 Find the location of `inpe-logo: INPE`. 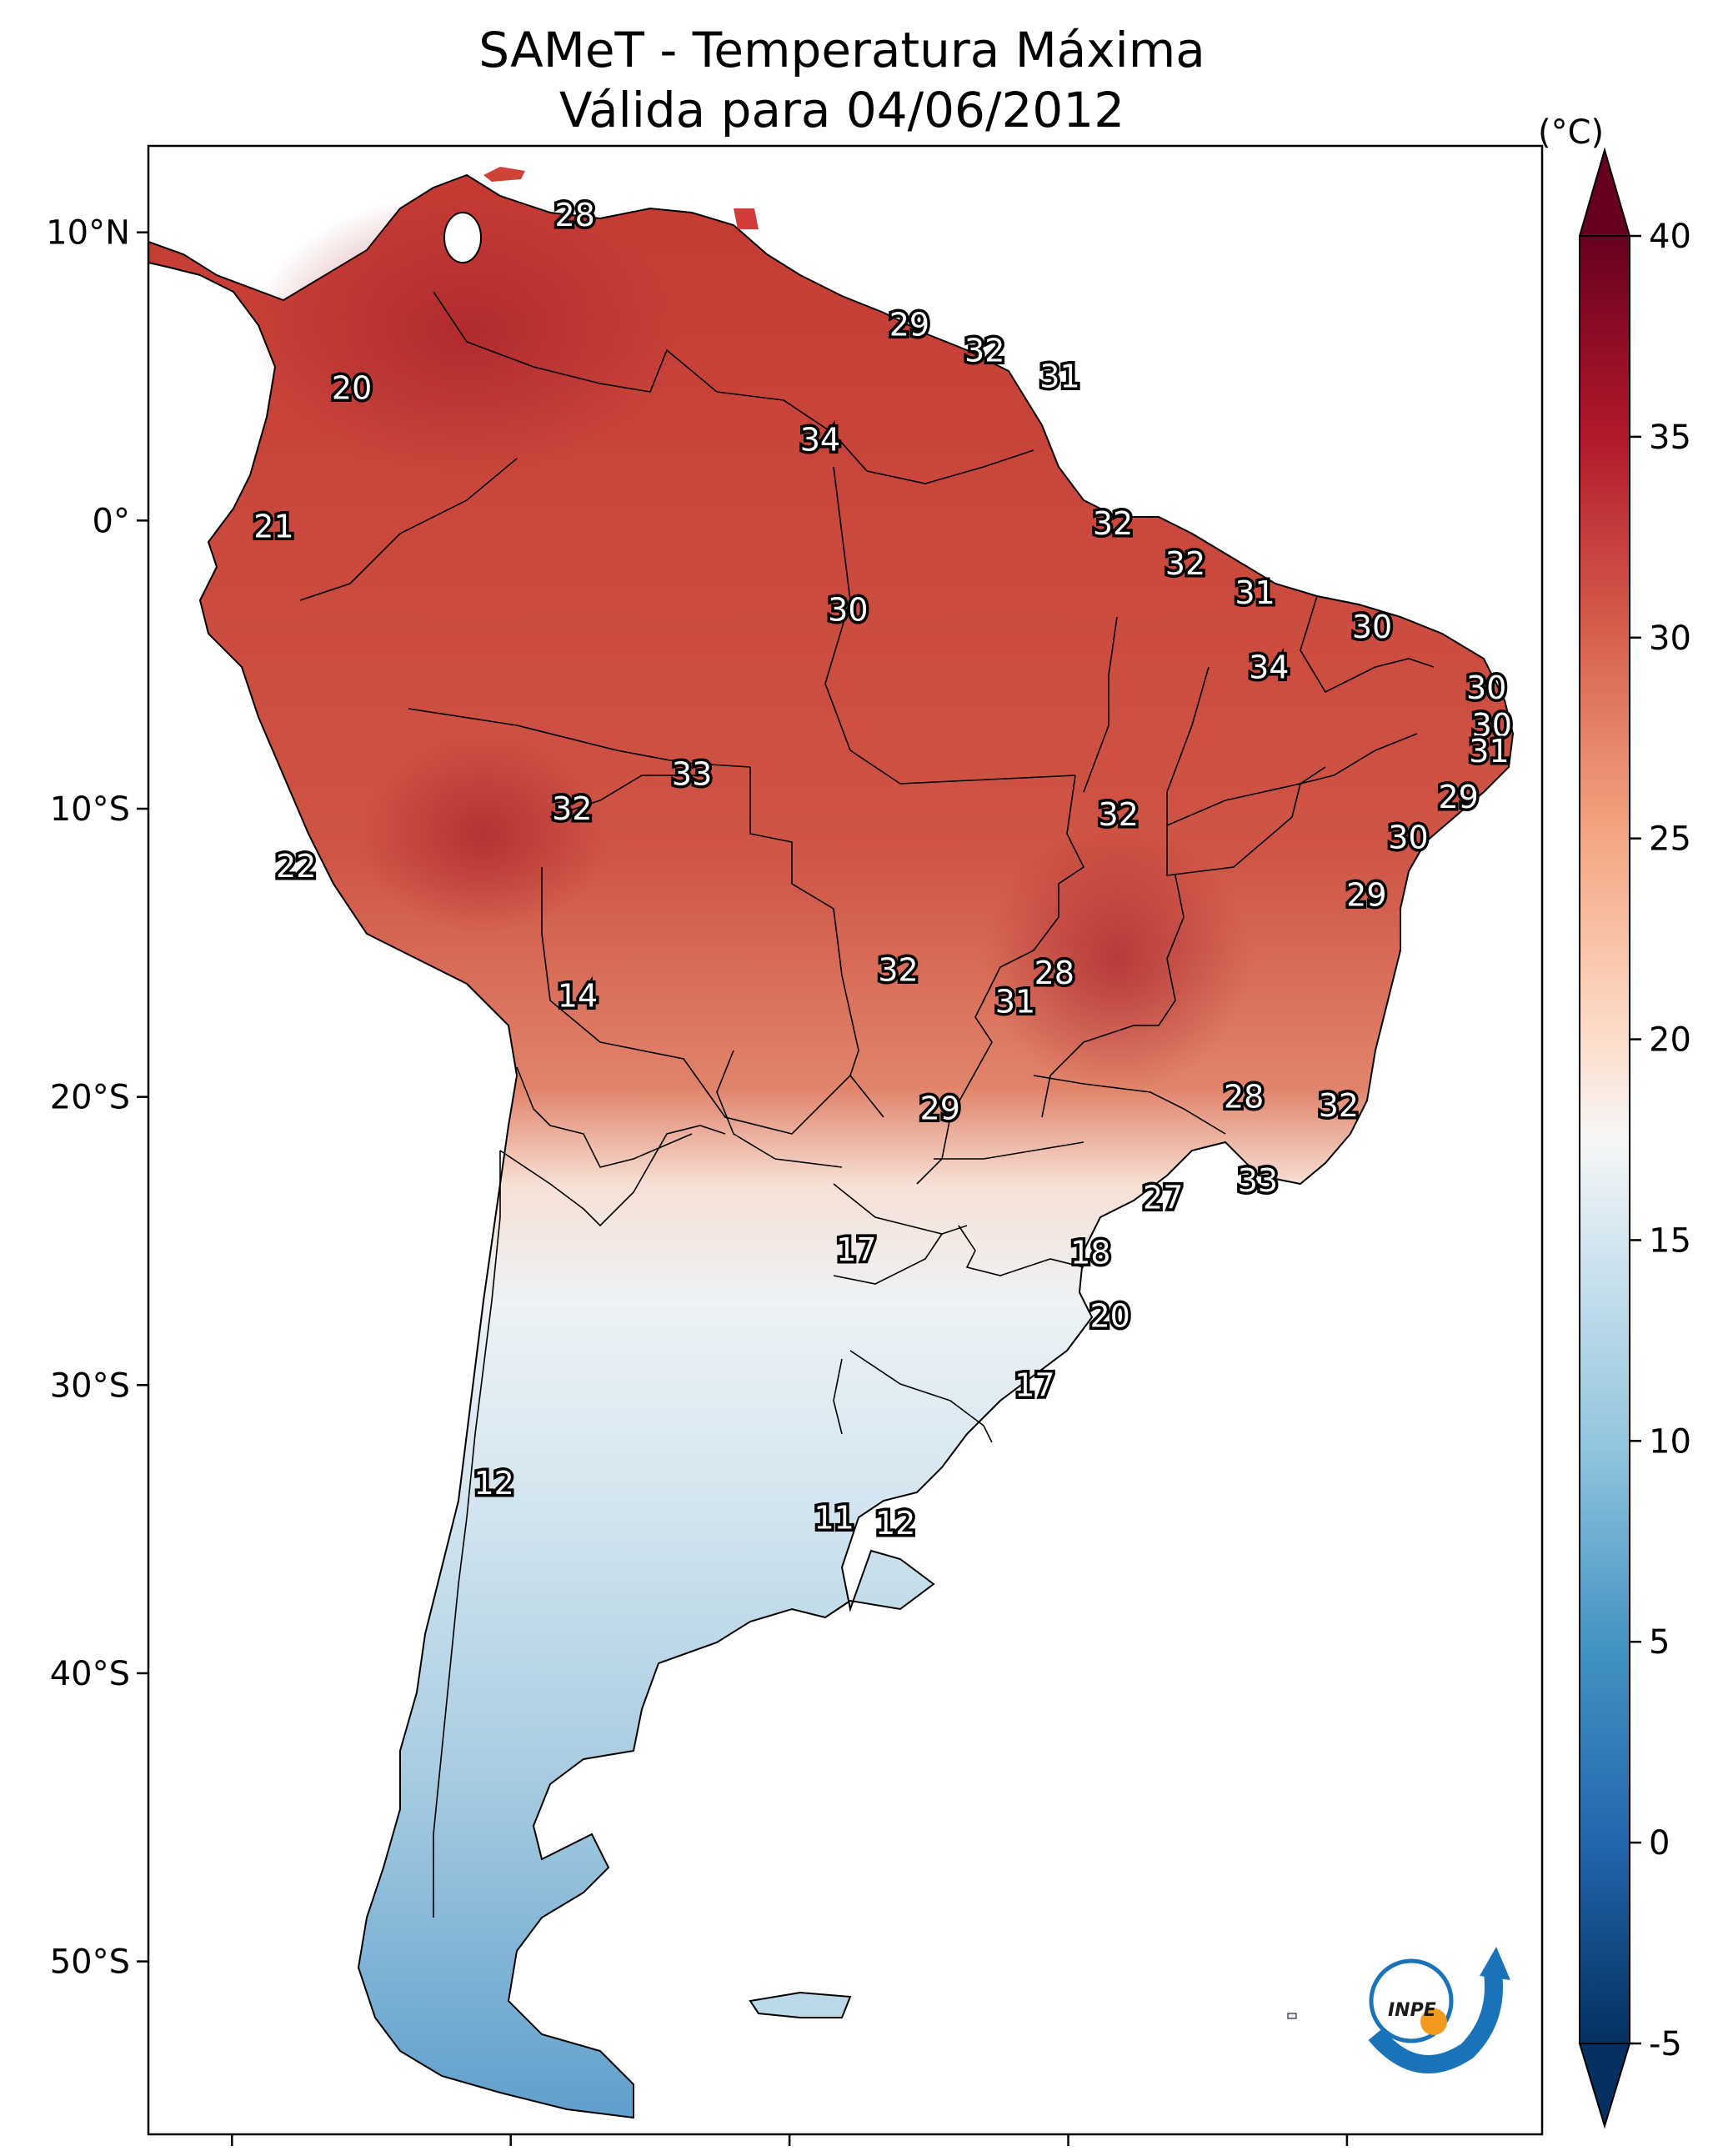

inpe-logo: INPE is located at coordinates (1439, 2010).